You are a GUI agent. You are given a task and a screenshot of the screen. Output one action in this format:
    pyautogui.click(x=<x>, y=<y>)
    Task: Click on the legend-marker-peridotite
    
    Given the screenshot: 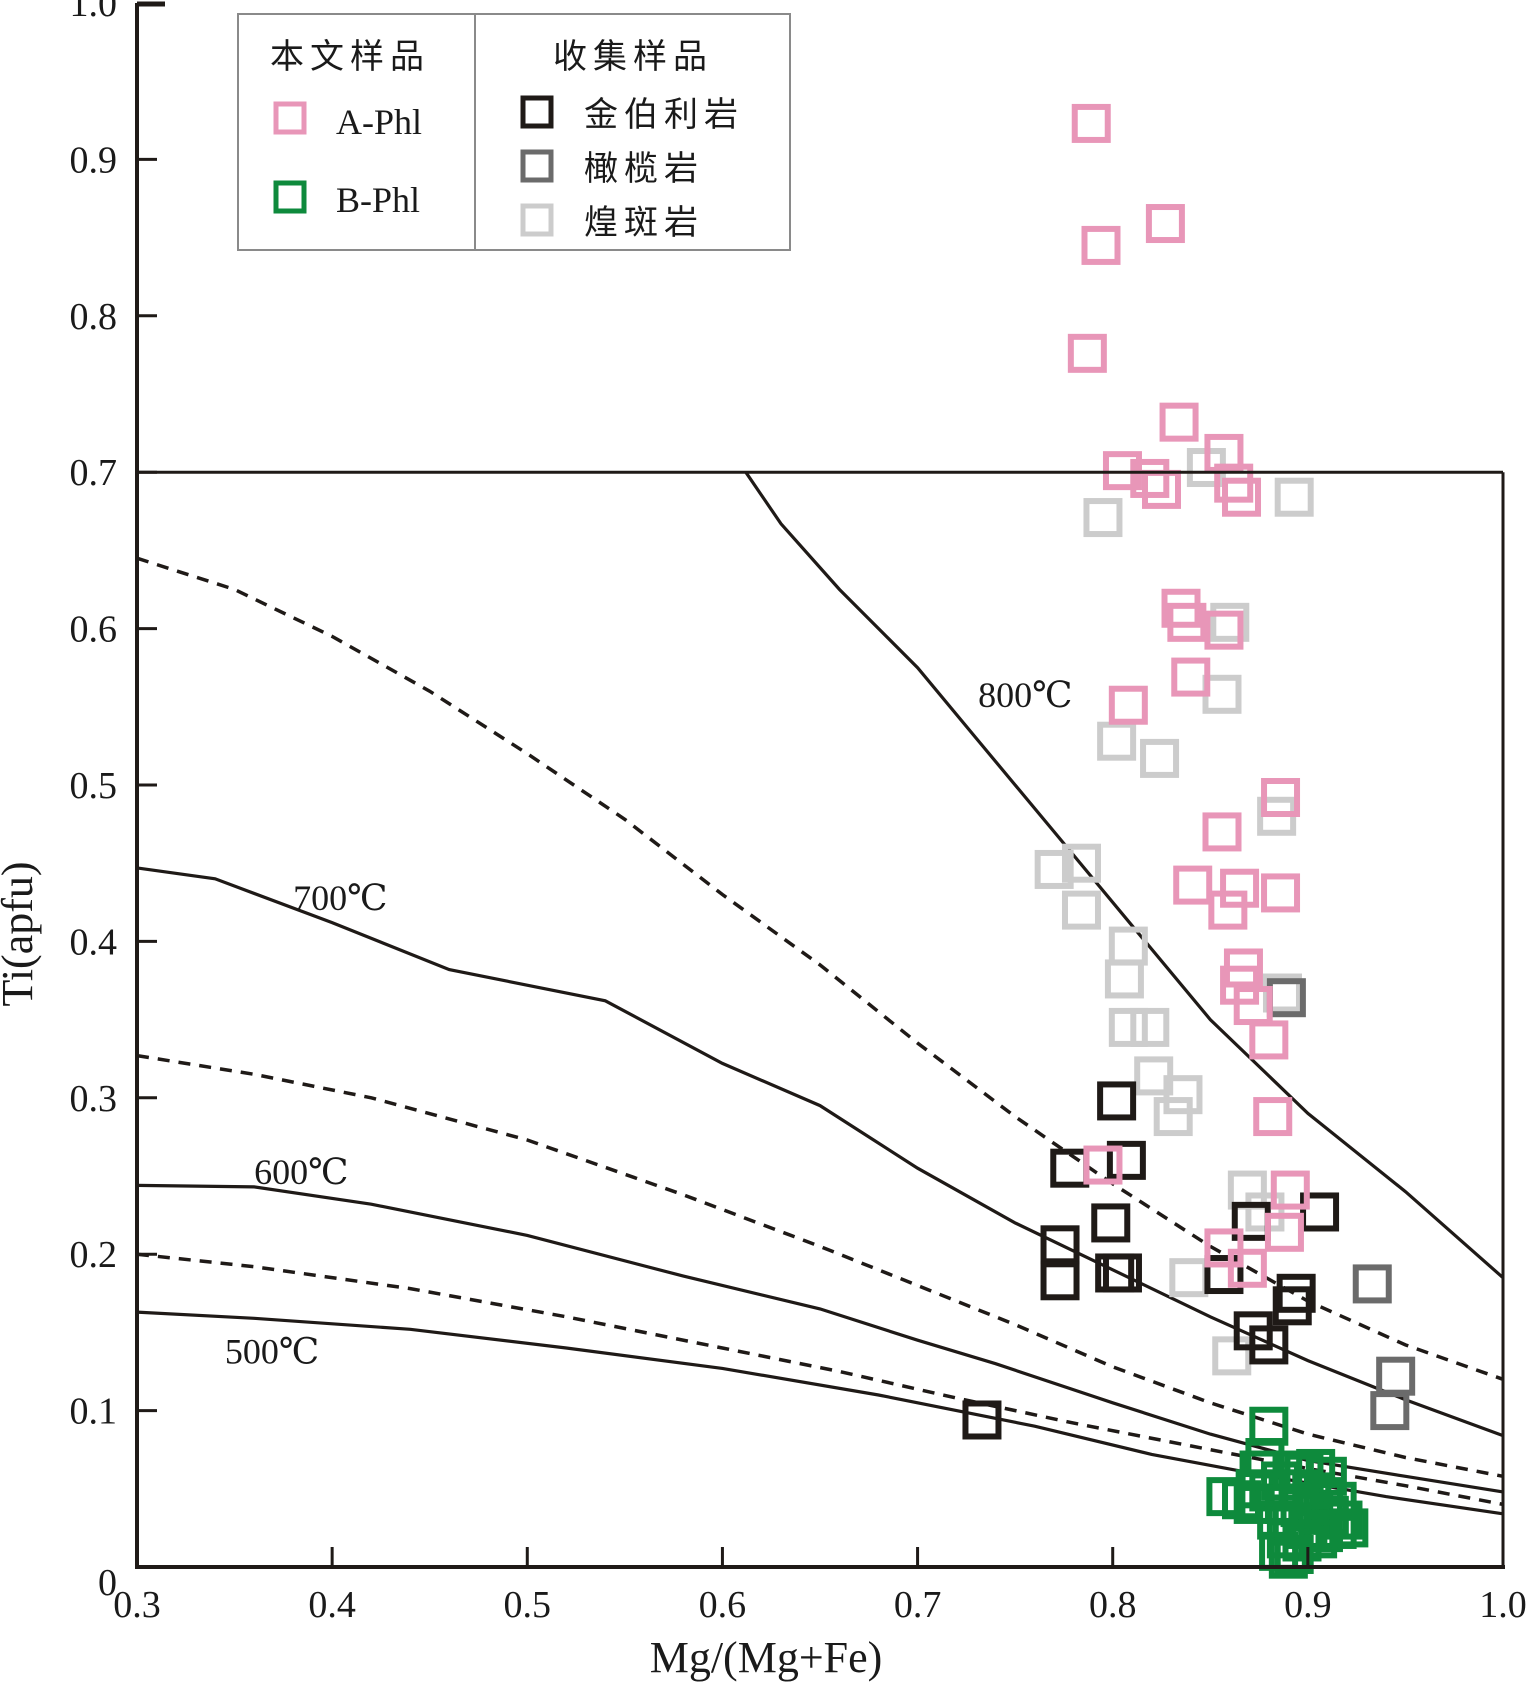 What is the action you would take?
    pyautogui.click(x=537, y=166)
    